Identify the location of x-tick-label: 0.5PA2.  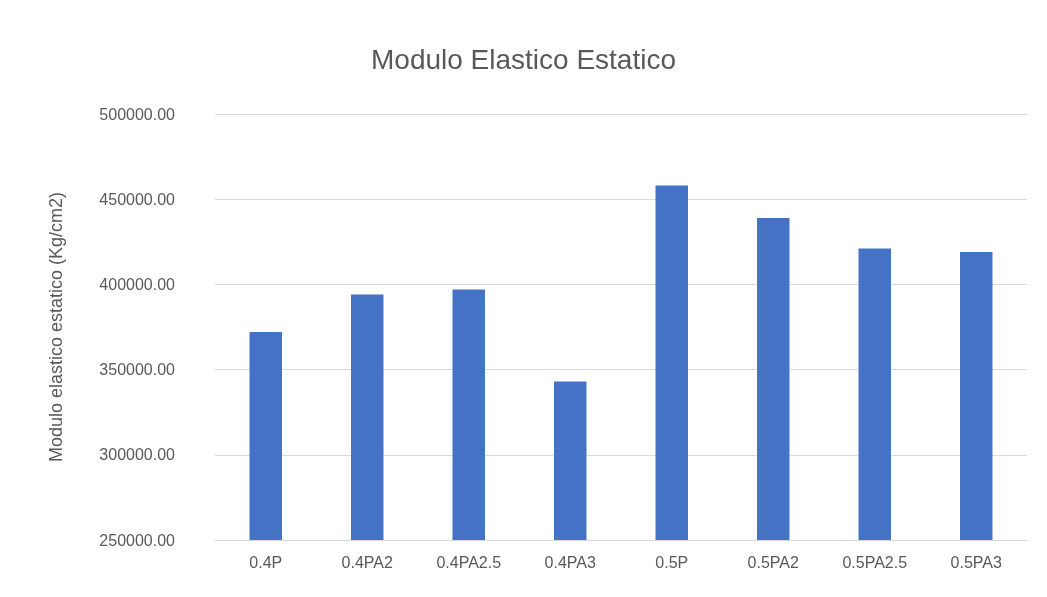
(773, 562).